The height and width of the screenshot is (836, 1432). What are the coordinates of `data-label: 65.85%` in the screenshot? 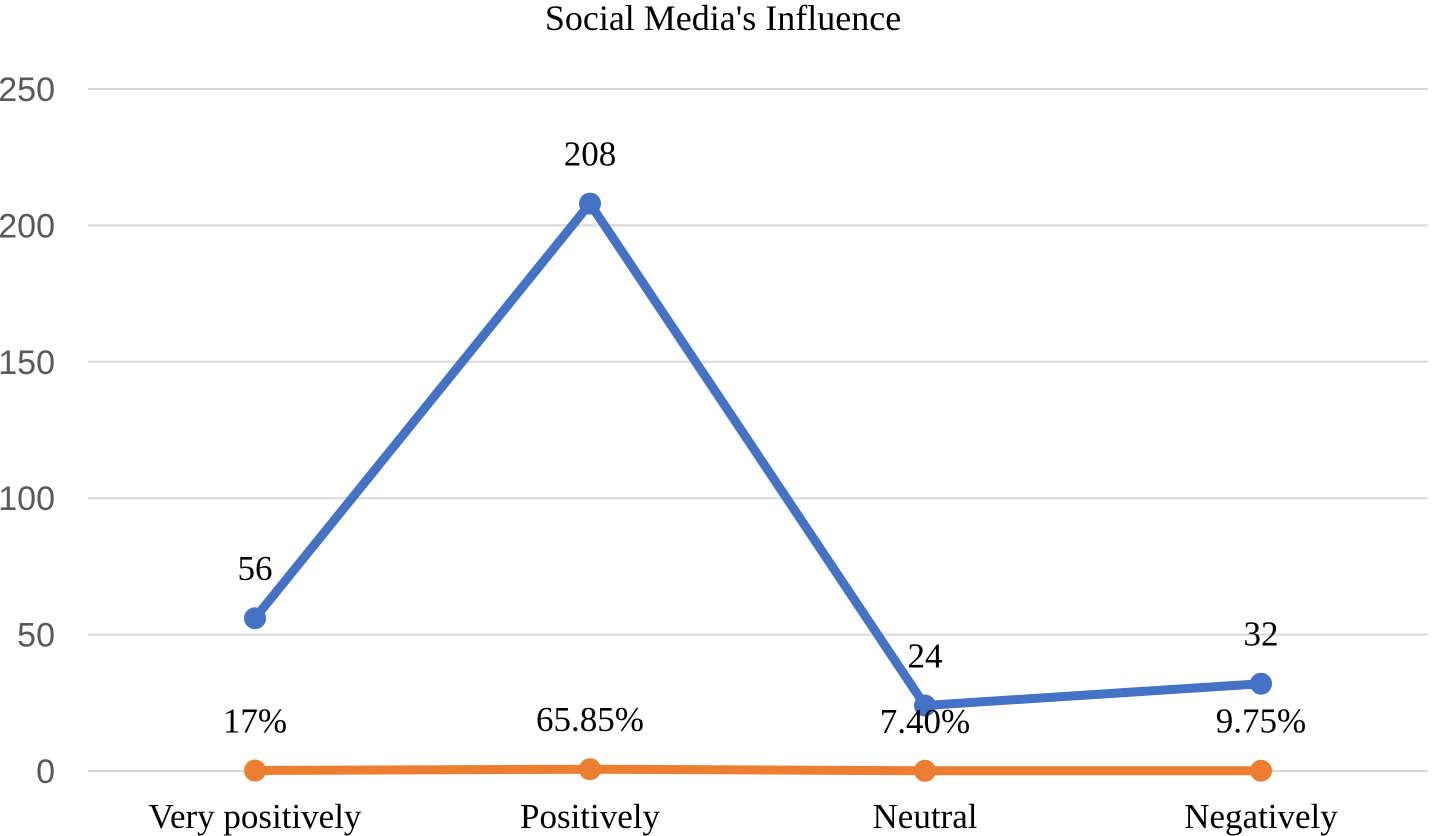 It's located at (590, 719).